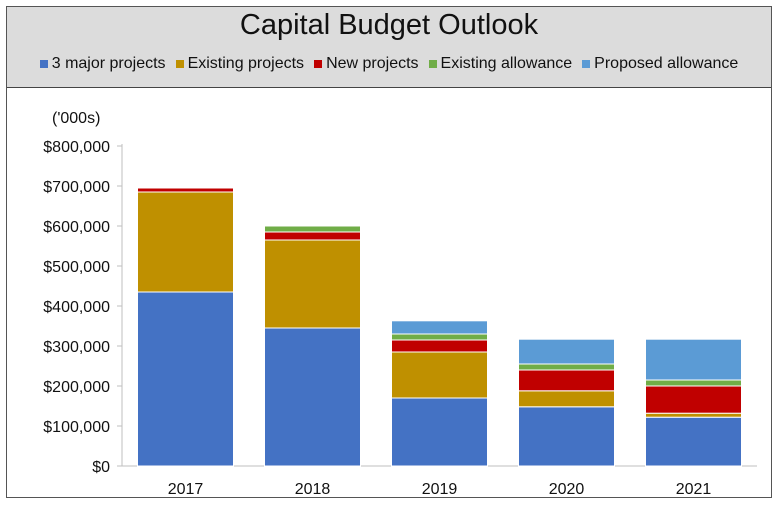 The height and width of the screenshot is (506, 780). Describe the element at coordinates (186, 489) in the screenshot. I see `x-tick-label: 2017` at that location.